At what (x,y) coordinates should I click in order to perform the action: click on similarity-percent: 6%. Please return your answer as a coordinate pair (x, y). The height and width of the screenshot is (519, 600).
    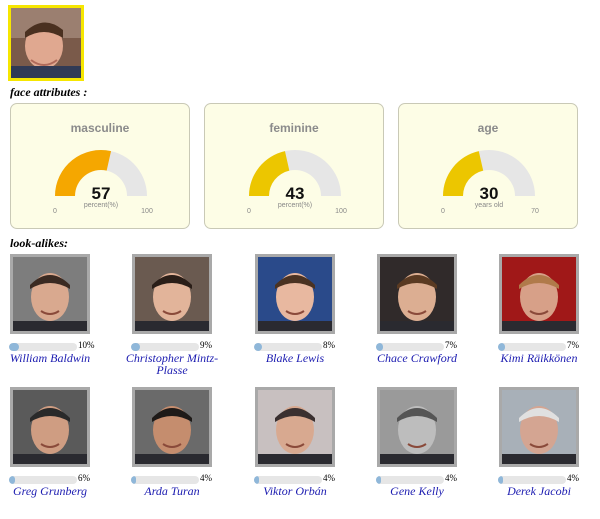
    Looking at the image, I should click on (84, 478).